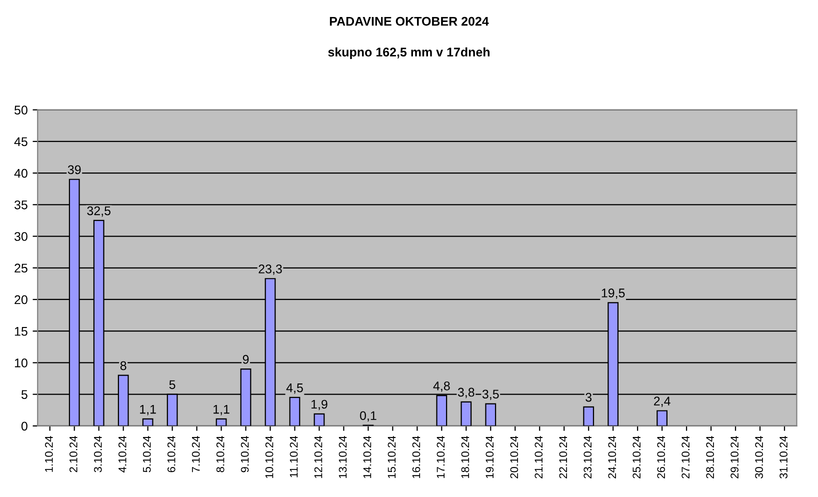 This screenshot has width=818, height=497. Describe the element at coordinates (441, 386) in the screenshot. I see `data-label: 4,8` at that location.